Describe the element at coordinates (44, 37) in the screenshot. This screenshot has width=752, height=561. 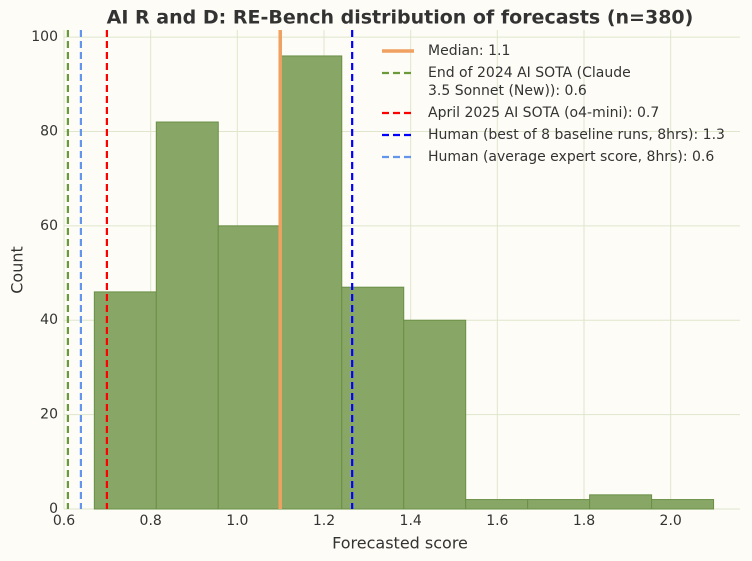
I see `y-tick-label: 100` at that location.